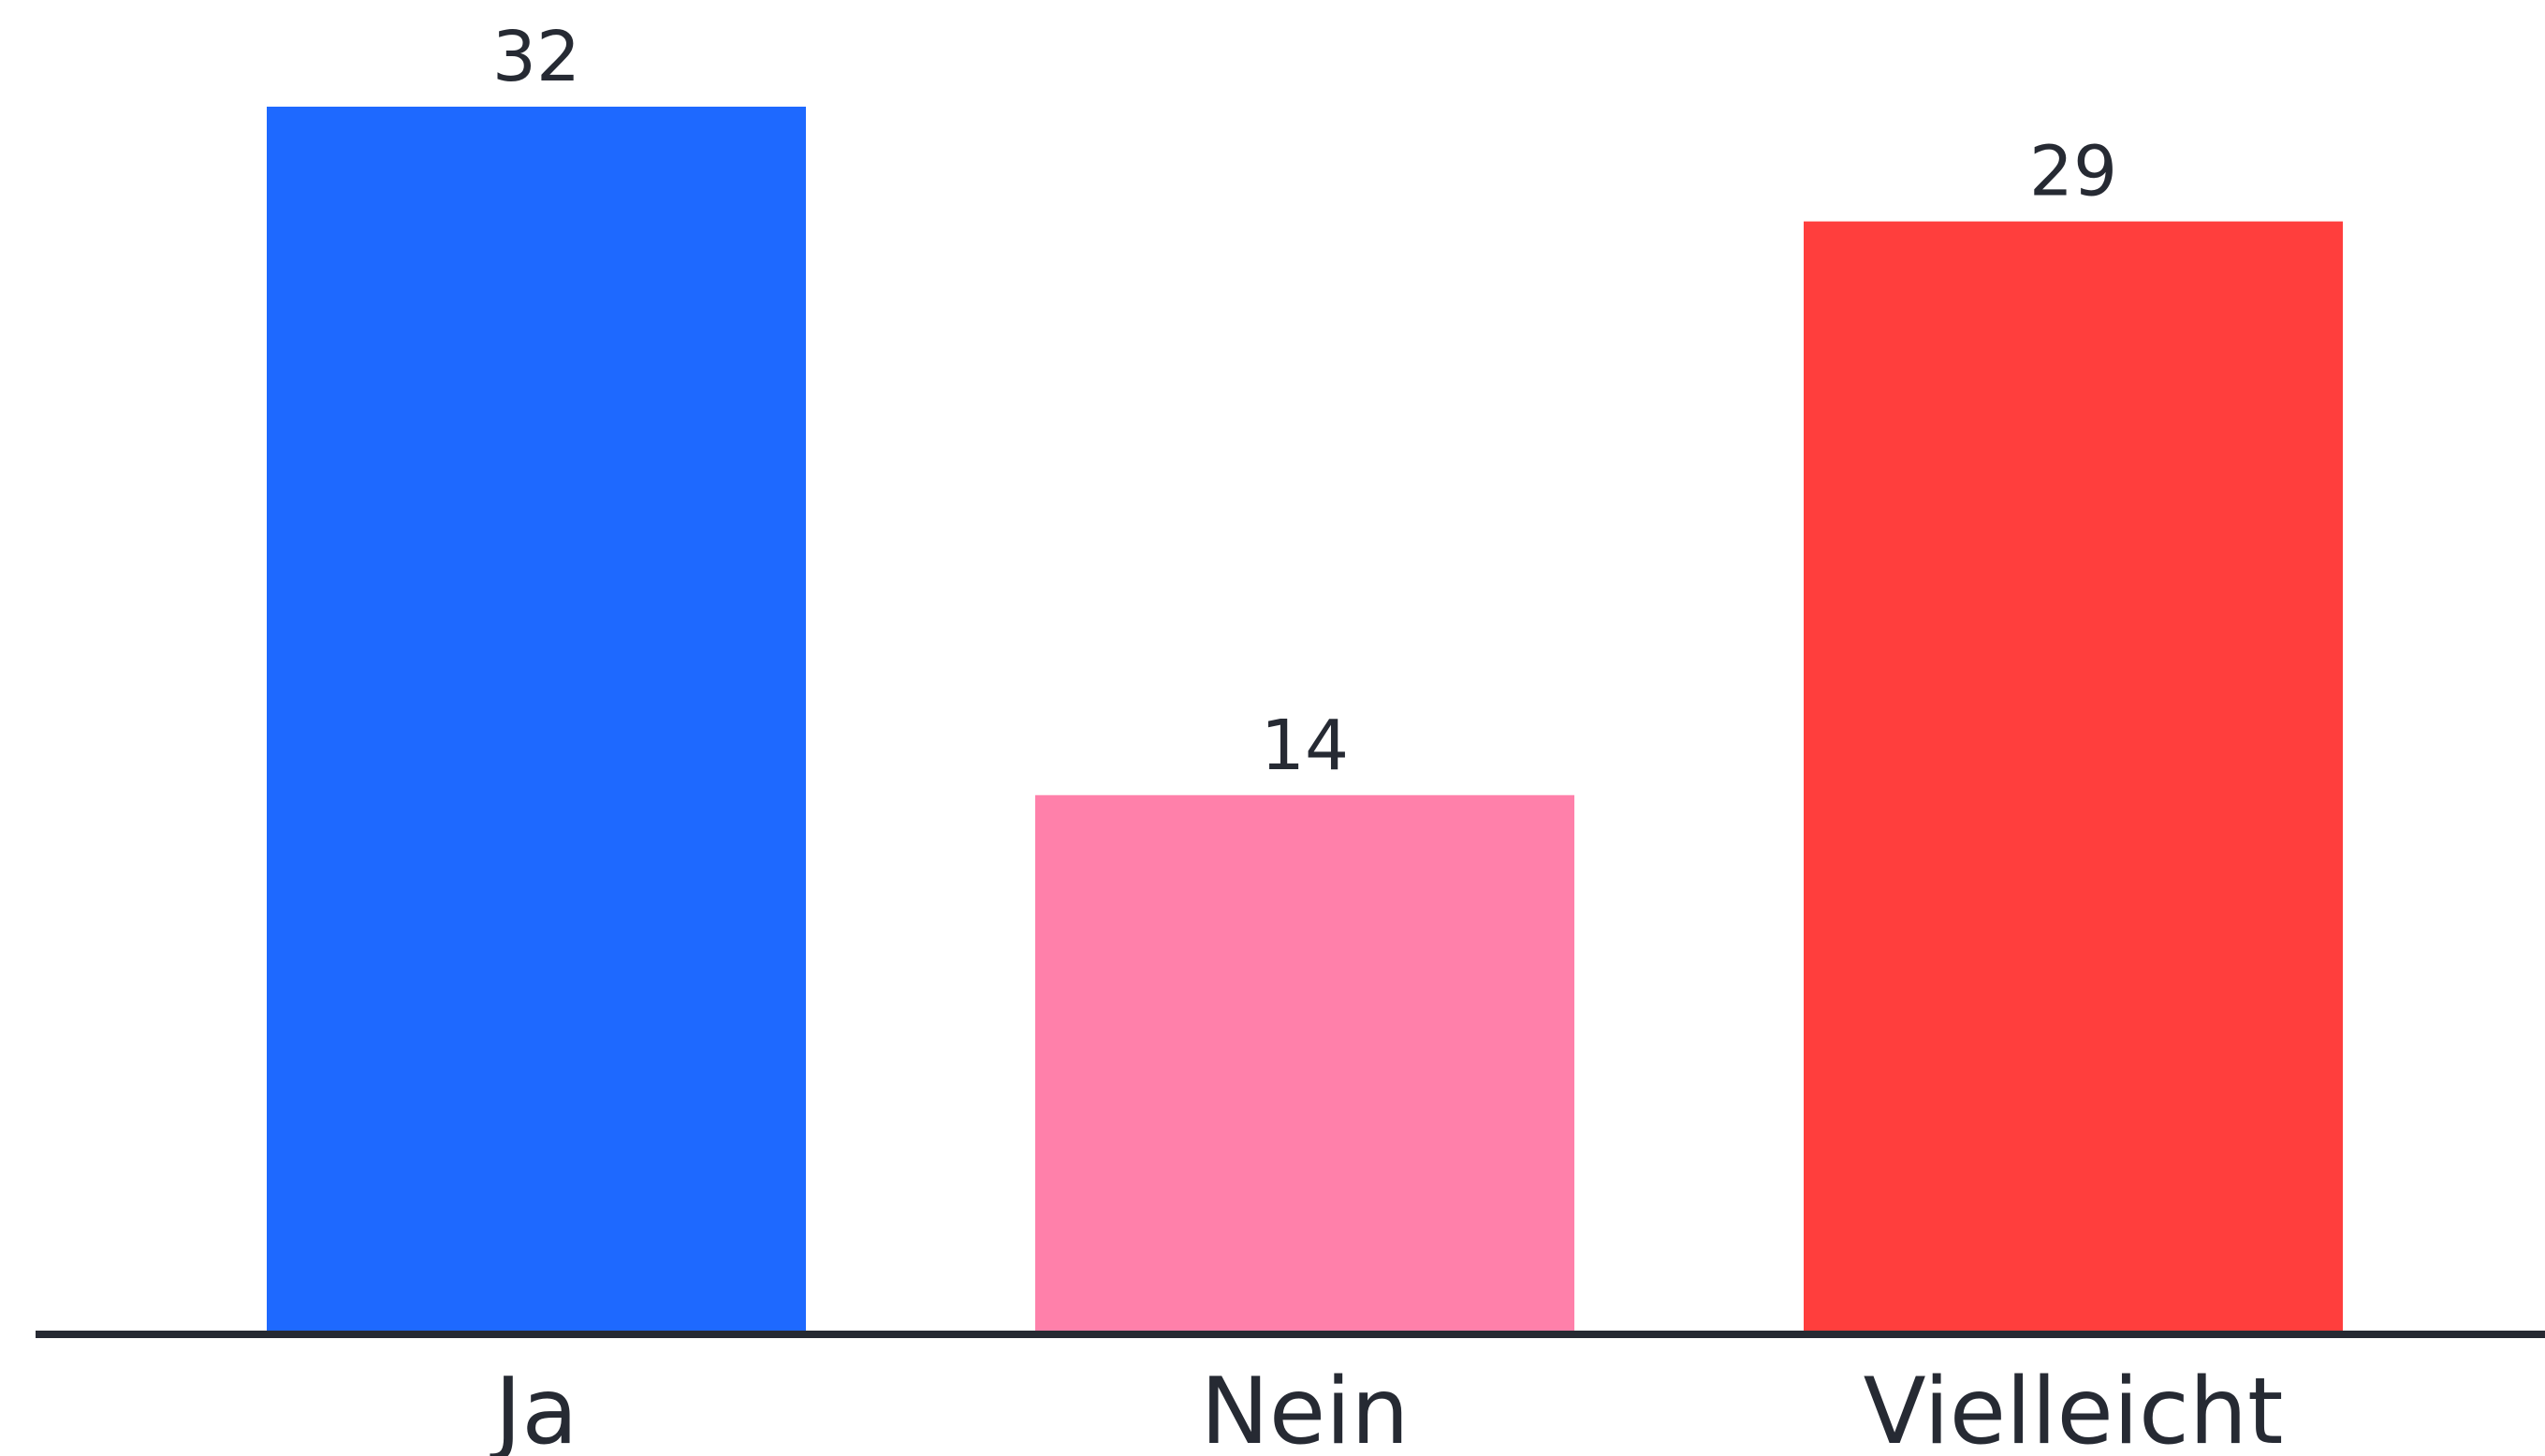 Image resolution: width=2545 pixels, height=1456 pixels. What do you see at coordinates (1305, 746) in the screenshot?
I see `value-label-nein: 14` at bounding box center [1305, 746].